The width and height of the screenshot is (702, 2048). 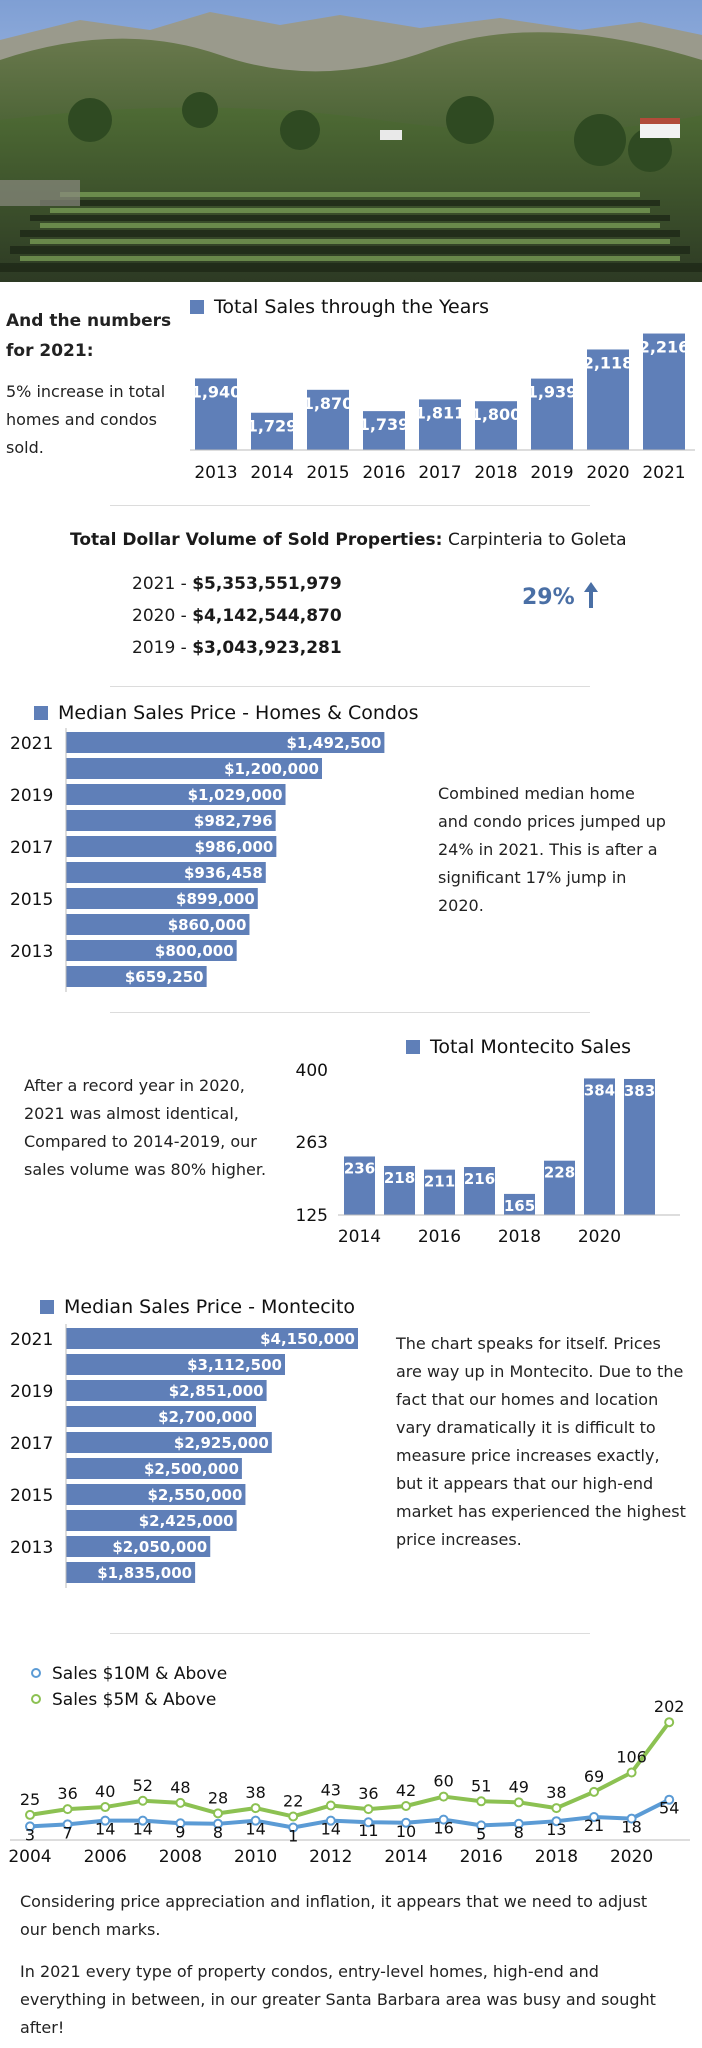 I want to click on total-sales-data-label: 1,811, so click(x=440, y=412).